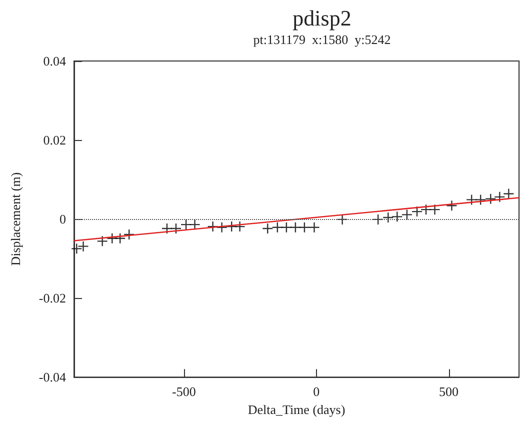  What do you see at coordinates (15, 219) in the screenshot?
I see `y-axis-title: Displacement (m)` at bounding box center [15, 219].